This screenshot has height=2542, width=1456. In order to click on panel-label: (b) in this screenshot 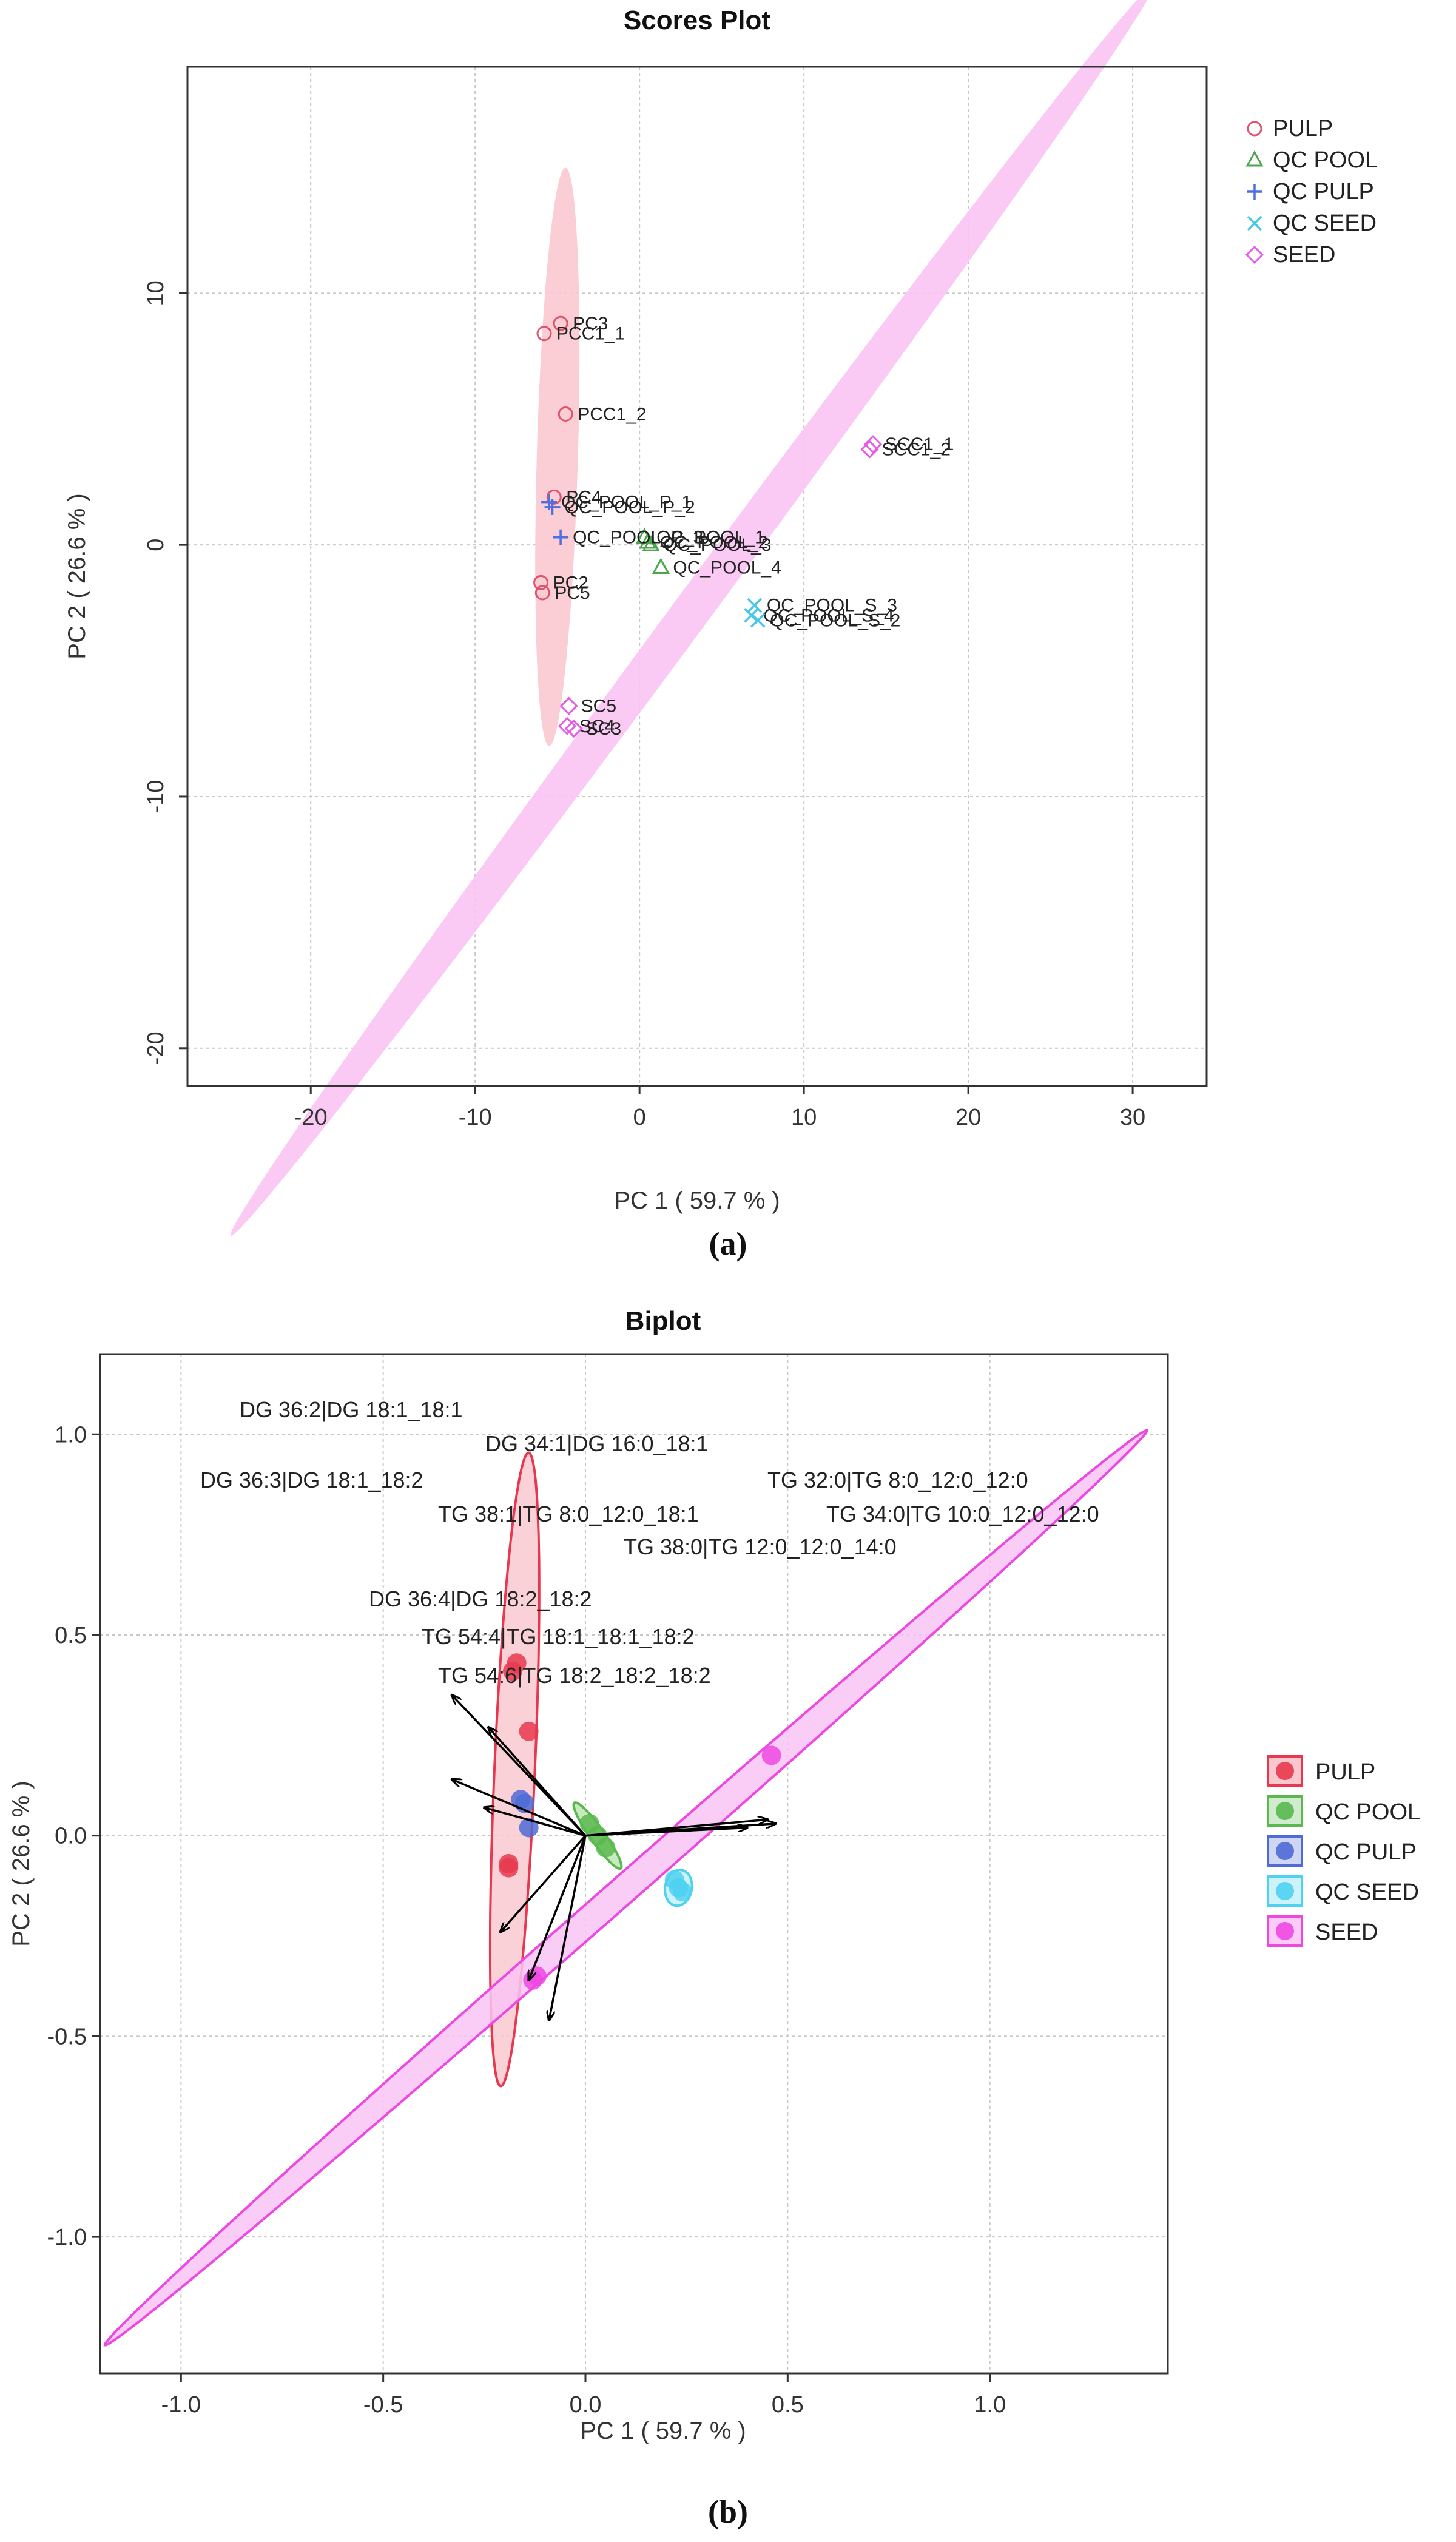, I will do `click(728, 2511)`.